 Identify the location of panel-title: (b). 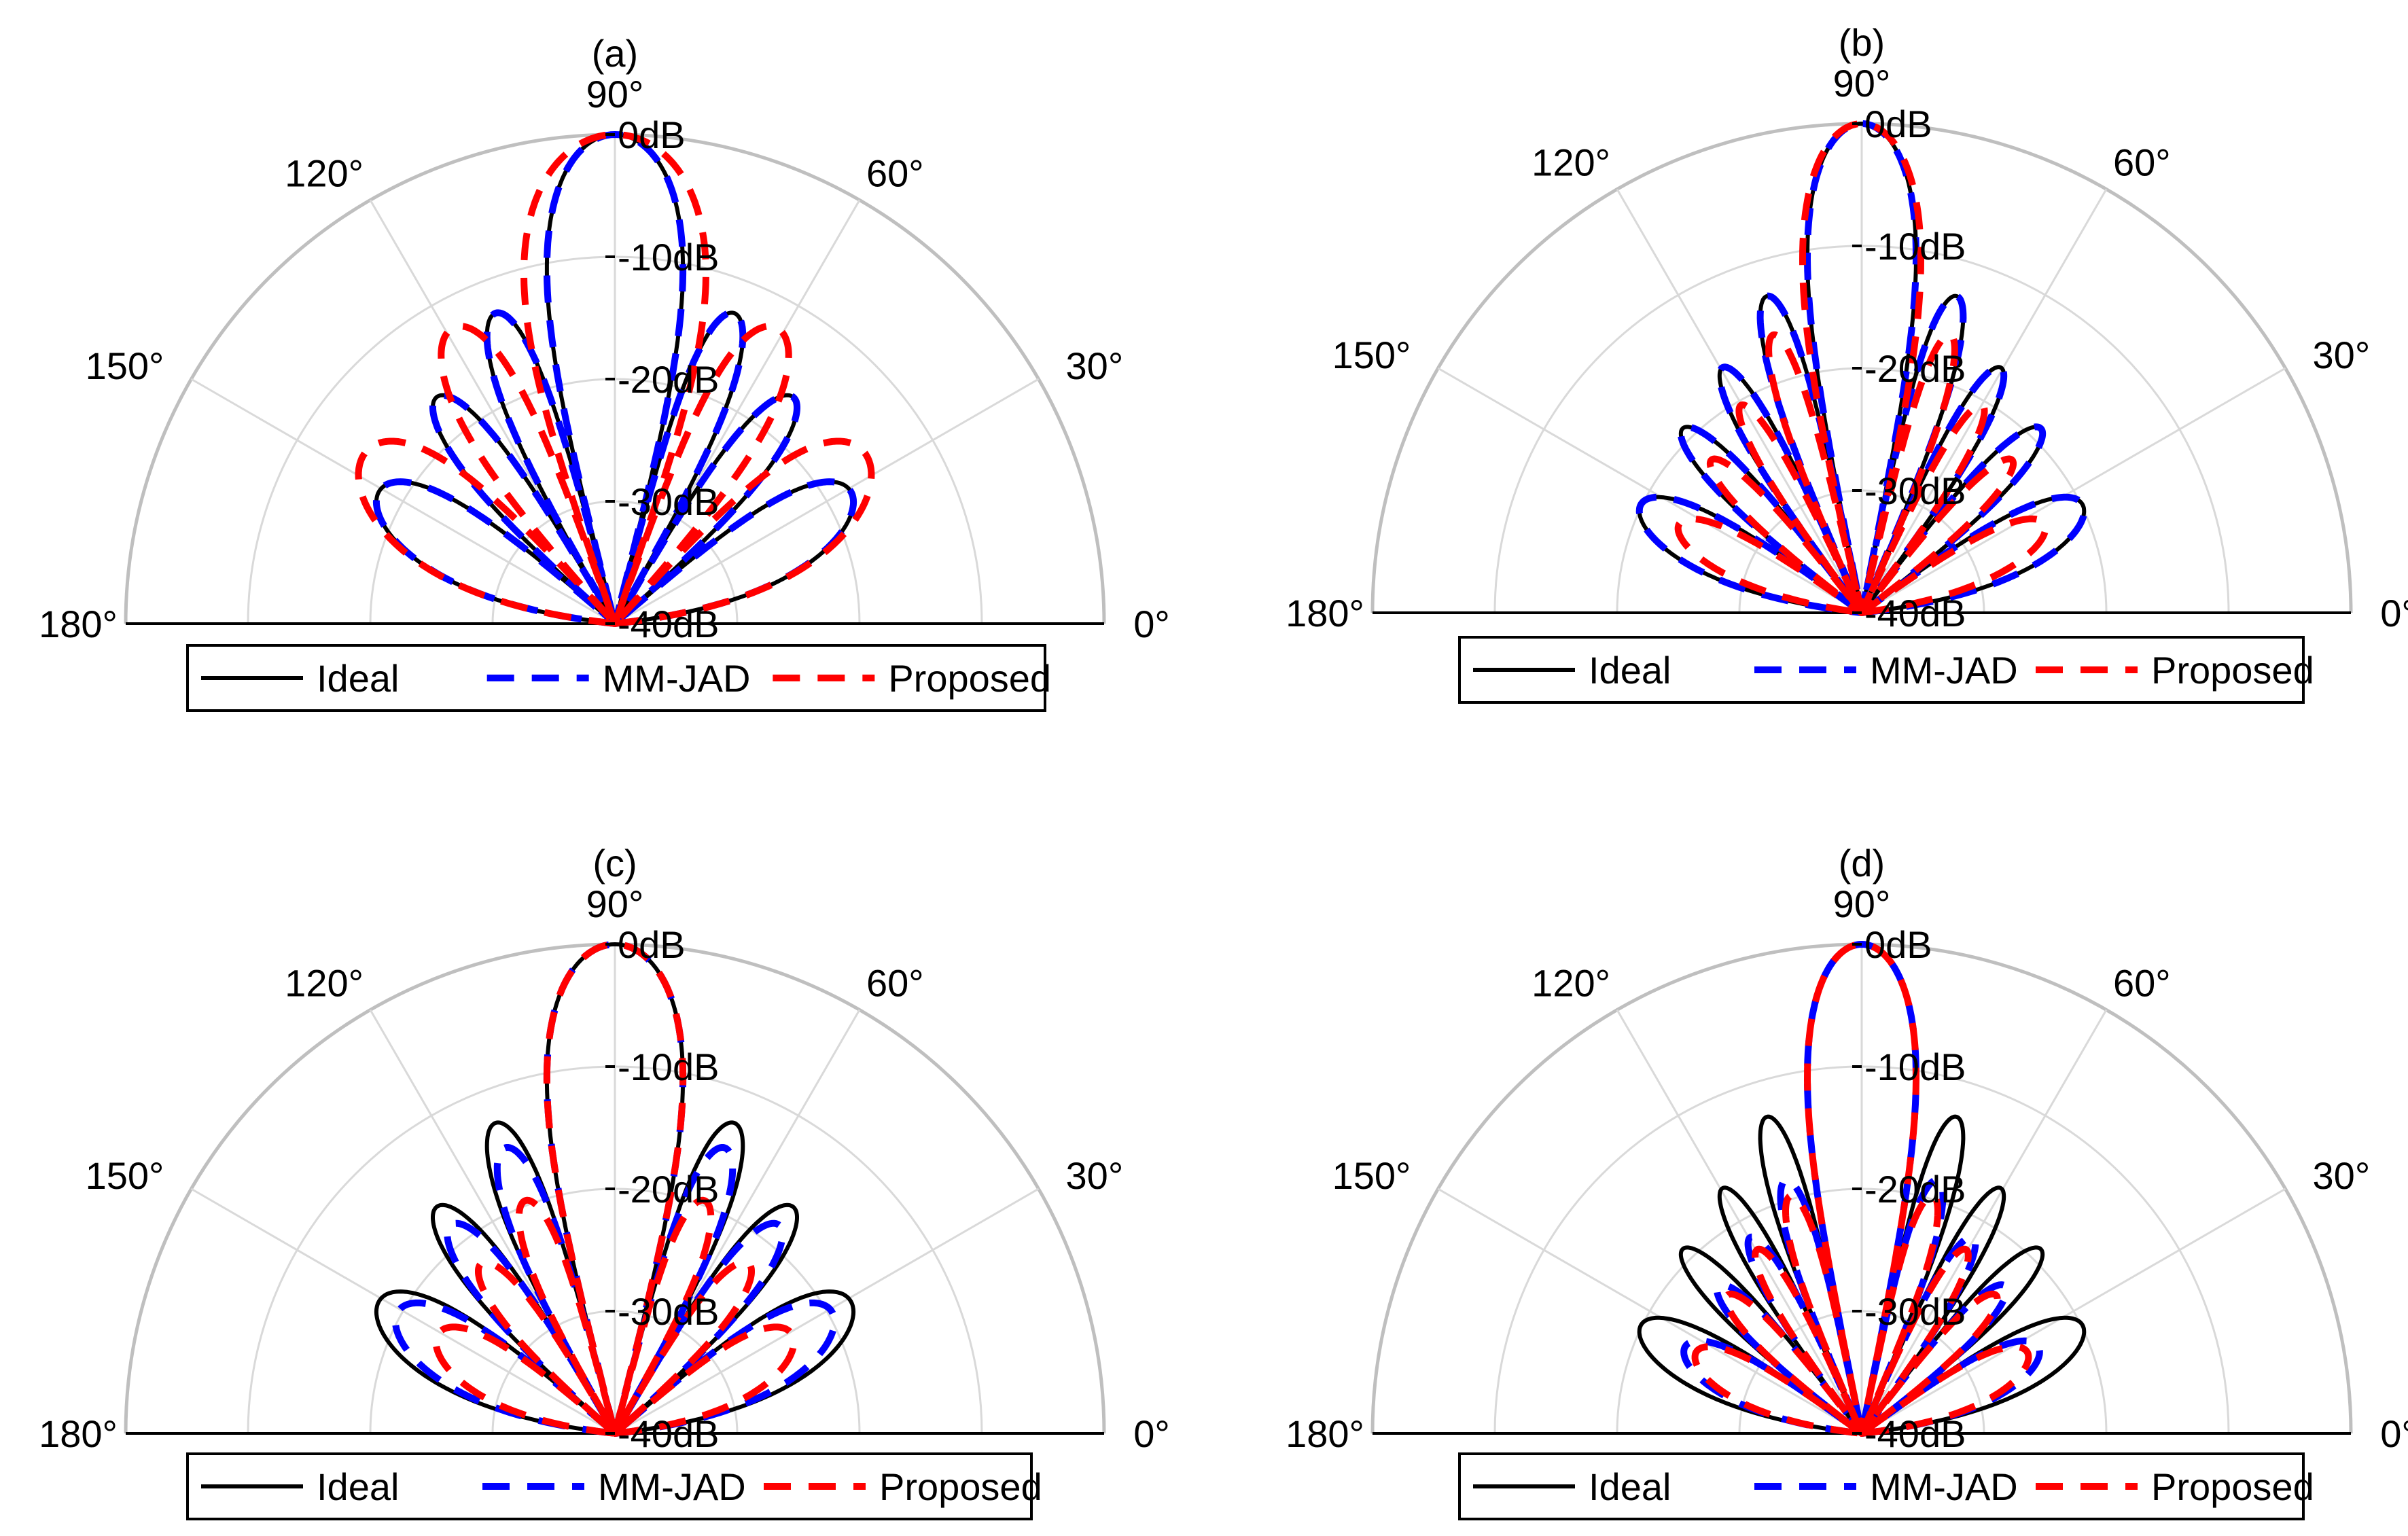
(1862, 42).